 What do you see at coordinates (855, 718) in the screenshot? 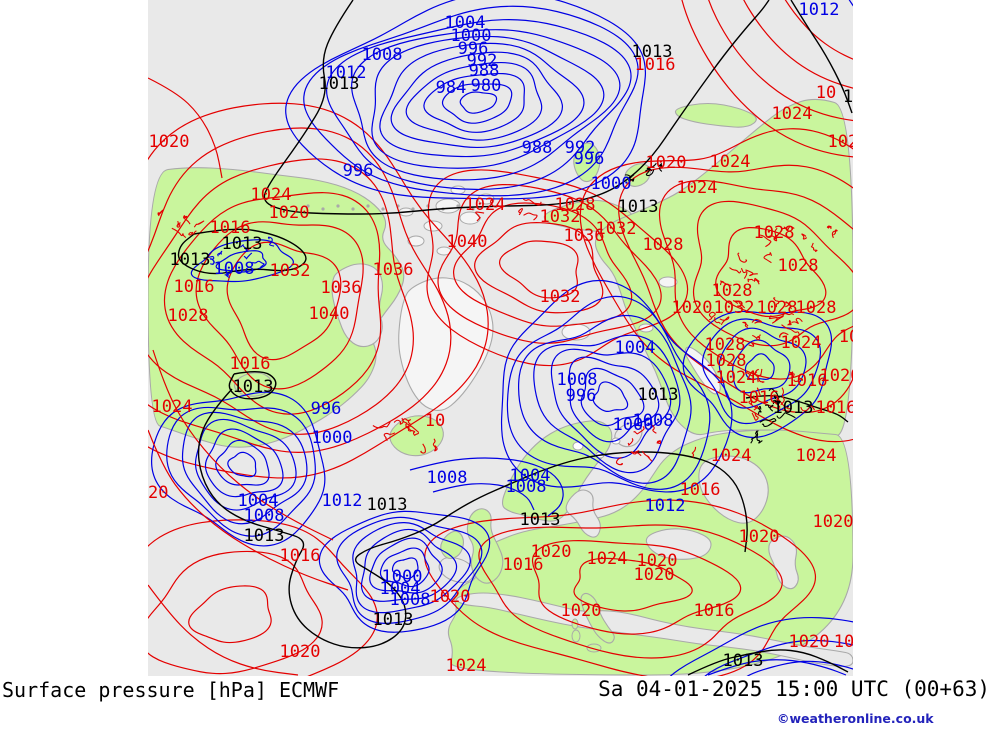
I see `copyright-link: ©weatheronline.co.uk` at bounding box center [855, 718].